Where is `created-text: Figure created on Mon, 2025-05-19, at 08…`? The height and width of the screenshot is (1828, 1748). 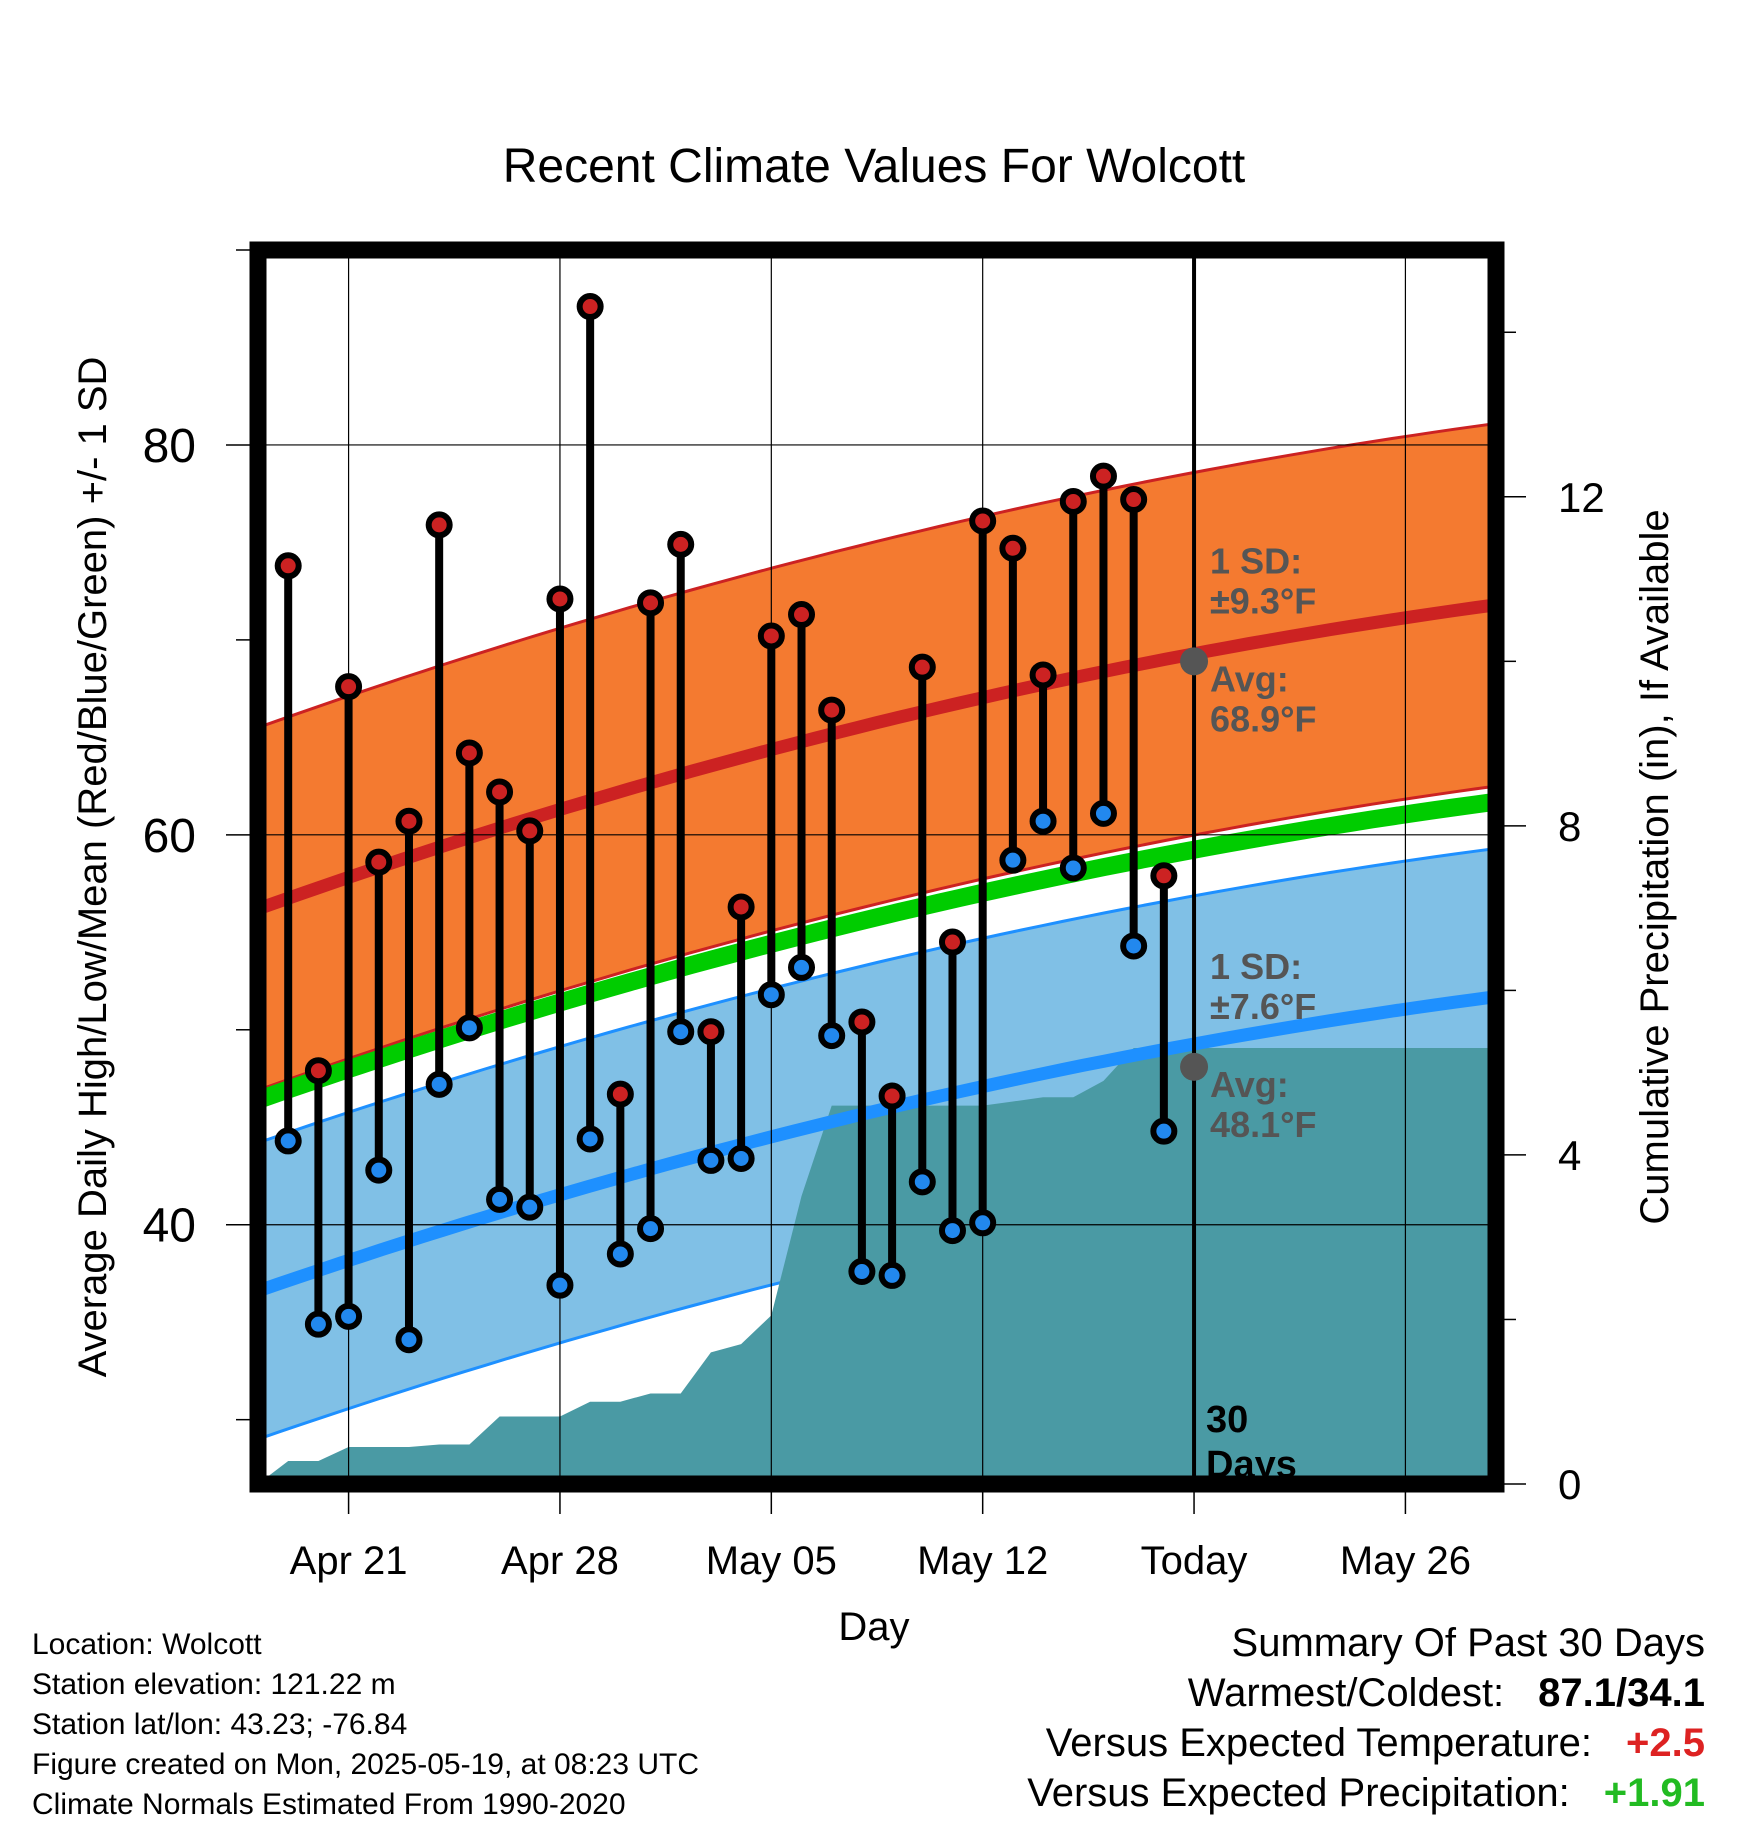 created-text: Figure created on Mon, 2025-05-19, at 08… is located at coordinates (366, 1764).